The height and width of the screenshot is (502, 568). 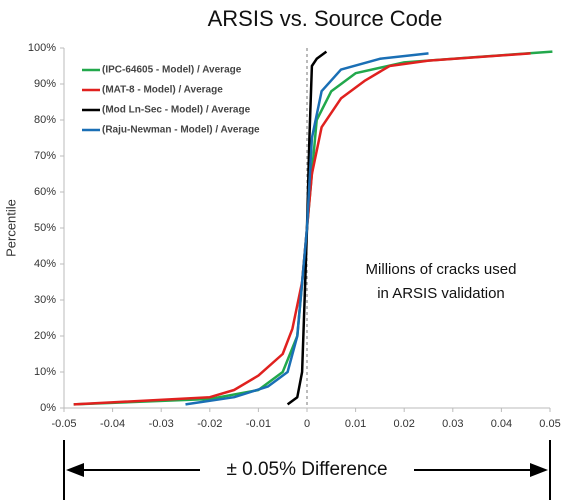 I want to click on x-tick-label: 0.03, so click(x=452, y=424).